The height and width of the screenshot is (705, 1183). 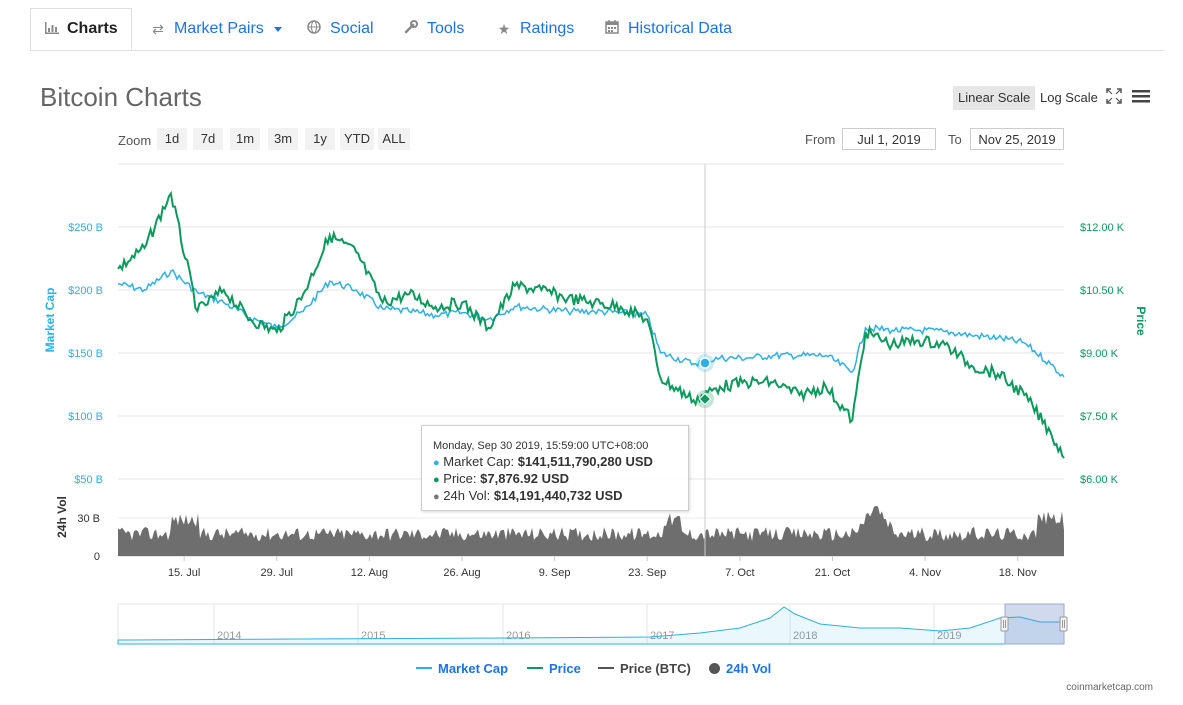 I want to click on tab-social: Social, so click(x=340, y=29).